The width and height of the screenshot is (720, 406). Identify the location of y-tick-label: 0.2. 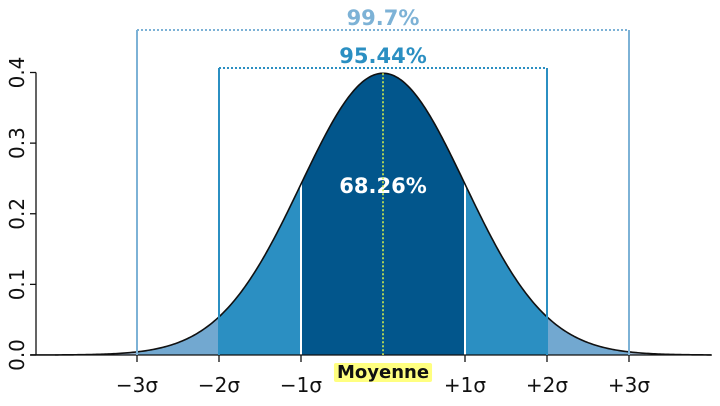
(17, 214).